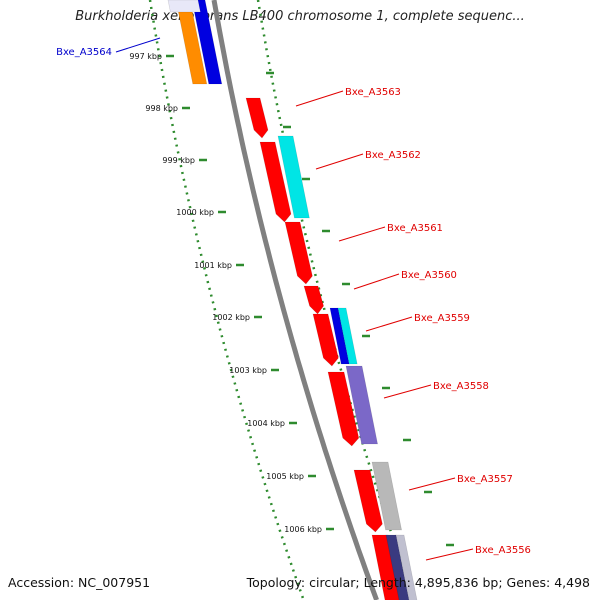 Image resolution: width=600 pixels, height=600 pixels. Describe the element at coordinates (415, 228) in the screenshot. I see `gene-label: Bxe_A3561` at that location.